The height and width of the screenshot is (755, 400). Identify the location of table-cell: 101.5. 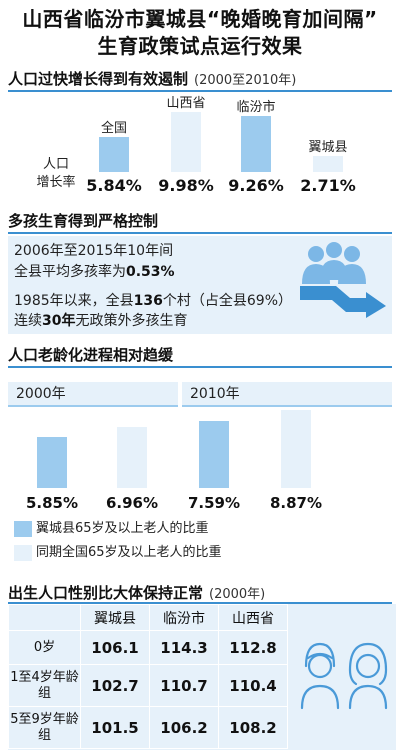
(115, 727).